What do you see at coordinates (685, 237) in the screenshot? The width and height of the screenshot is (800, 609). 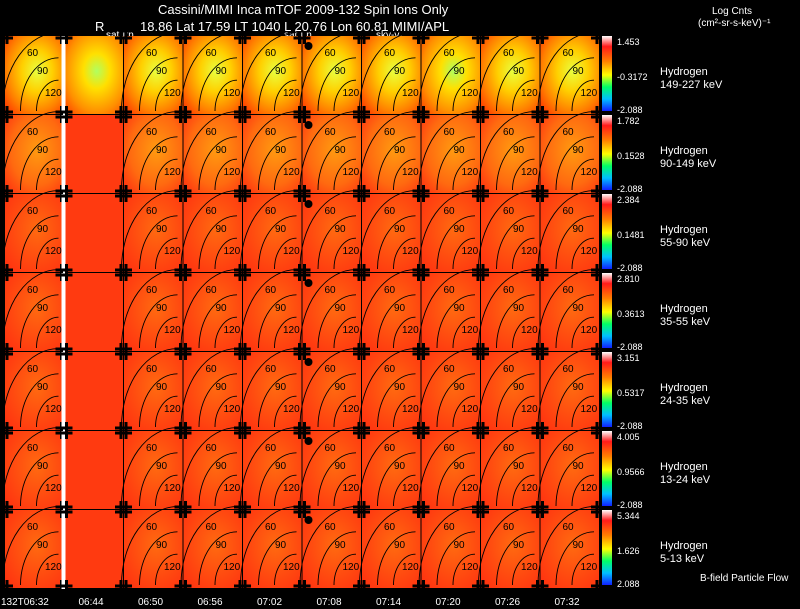 I see `row-label: Hydrogen 55-90 keV` at bounding box center [685, 237].